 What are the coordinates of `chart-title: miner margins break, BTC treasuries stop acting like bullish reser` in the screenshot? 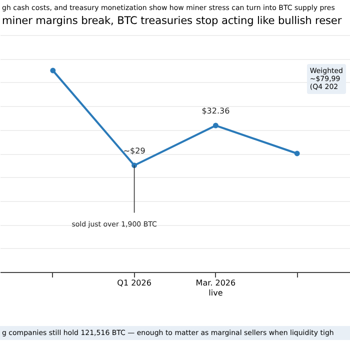 It's located at (172, 21).